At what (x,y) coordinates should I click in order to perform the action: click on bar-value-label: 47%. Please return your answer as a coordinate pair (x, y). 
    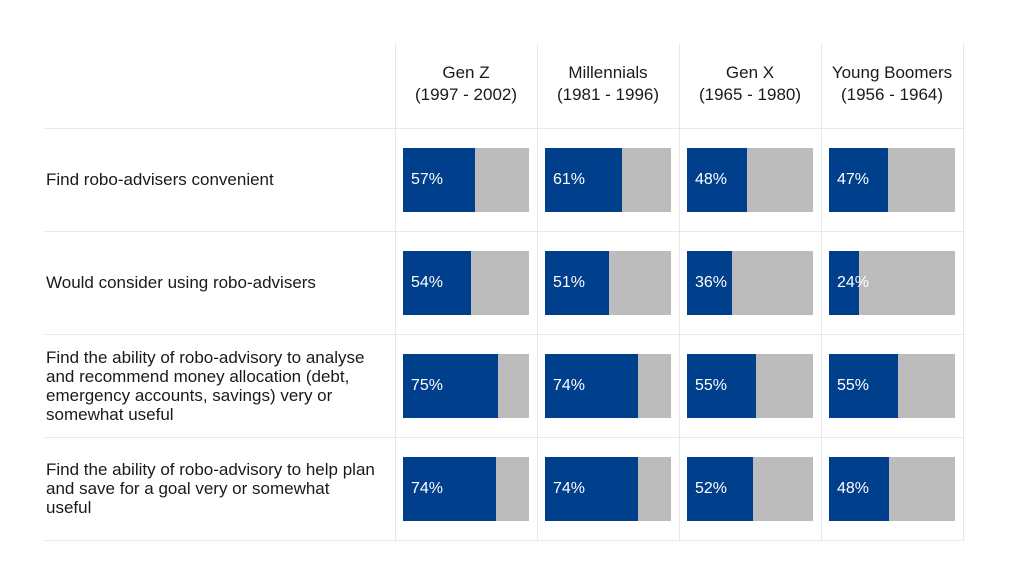
    Looking at the image, I should click on (853, 179).